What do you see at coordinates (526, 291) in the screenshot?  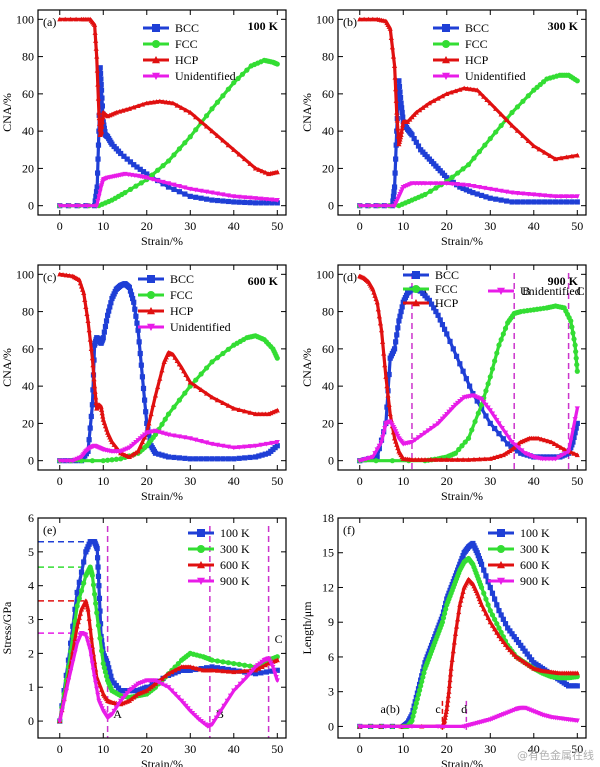 I see `marker-label: B` at bounding box center [526, 291].